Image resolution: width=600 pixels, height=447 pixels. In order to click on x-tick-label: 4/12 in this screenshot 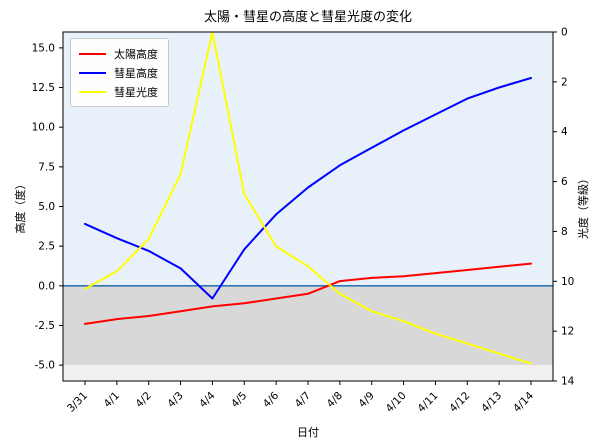, I will do `click(459, 402)`.